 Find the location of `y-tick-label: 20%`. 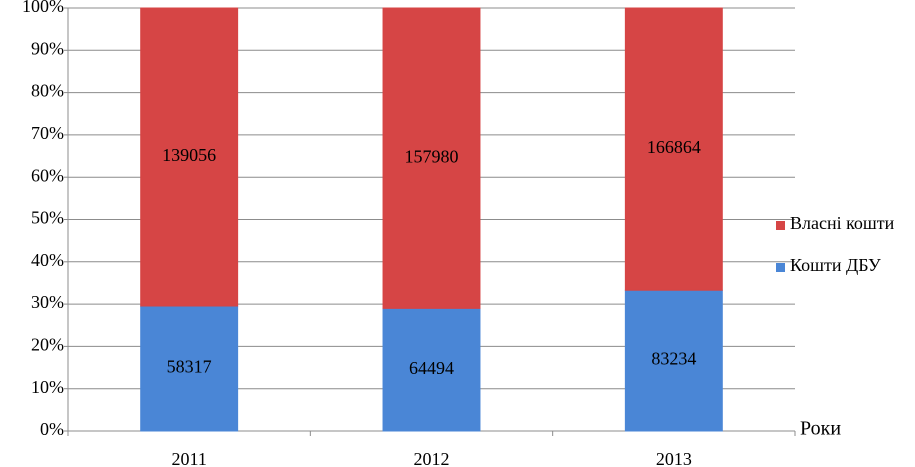

y-tick-label: 20% is located at coordinates (47, 345).